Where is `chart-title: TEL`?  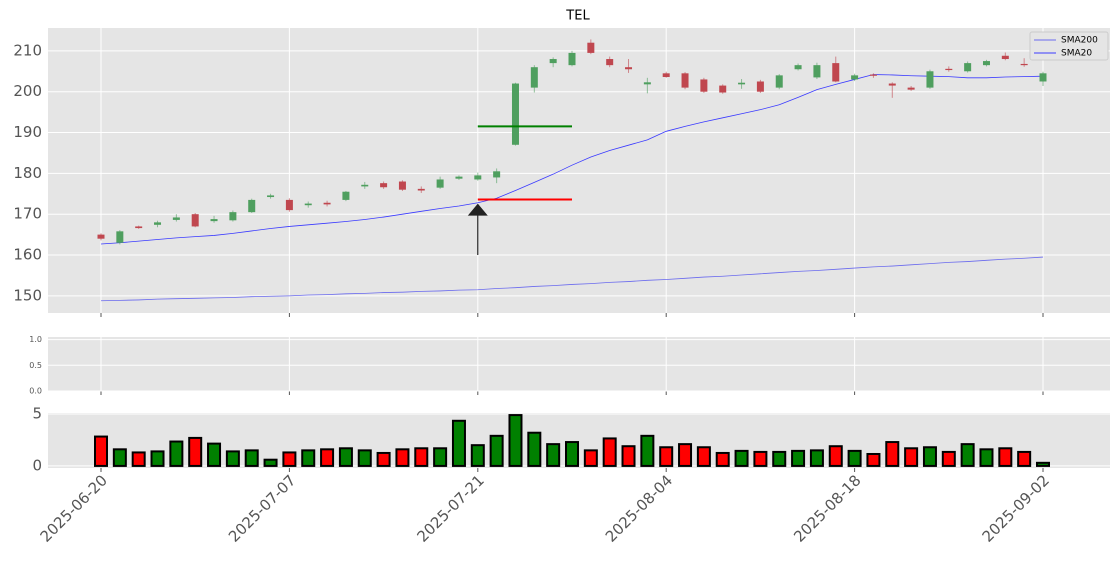 chart-title: TEL is located at coordinates (577, 16).